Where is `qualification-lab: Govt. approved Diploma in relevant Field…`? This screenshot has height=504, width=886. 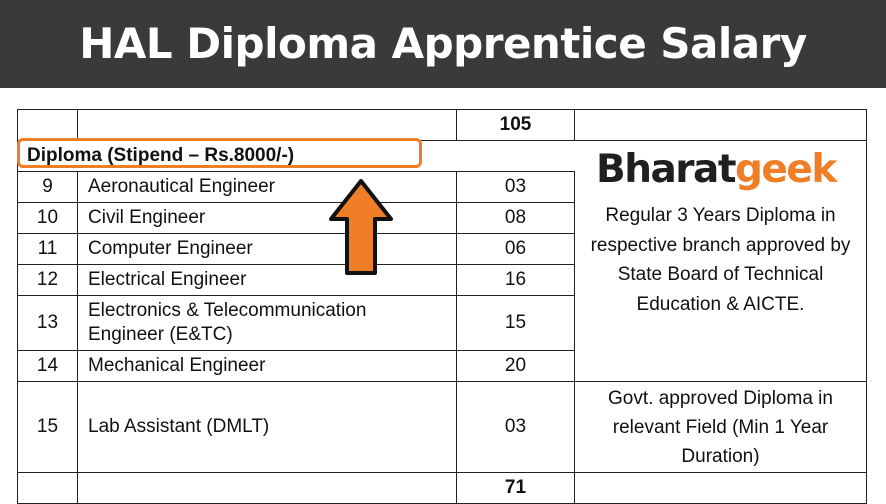 qualification-lab: Govt. approved Diploma in relevant Field… is located at coordinates (720, 427).